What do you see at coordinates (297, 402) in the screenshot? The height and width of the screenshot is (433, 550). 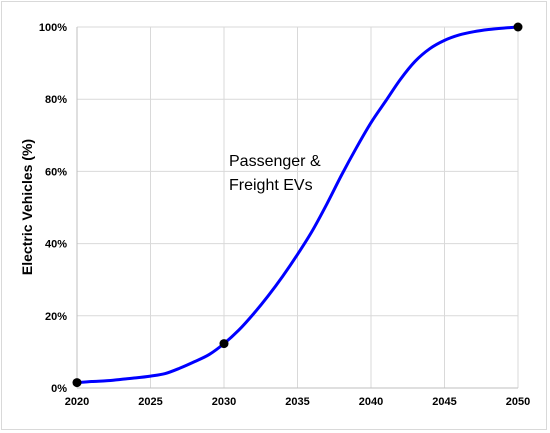 I see `x-tick-label: 2035` at bounding box center [297, 402].